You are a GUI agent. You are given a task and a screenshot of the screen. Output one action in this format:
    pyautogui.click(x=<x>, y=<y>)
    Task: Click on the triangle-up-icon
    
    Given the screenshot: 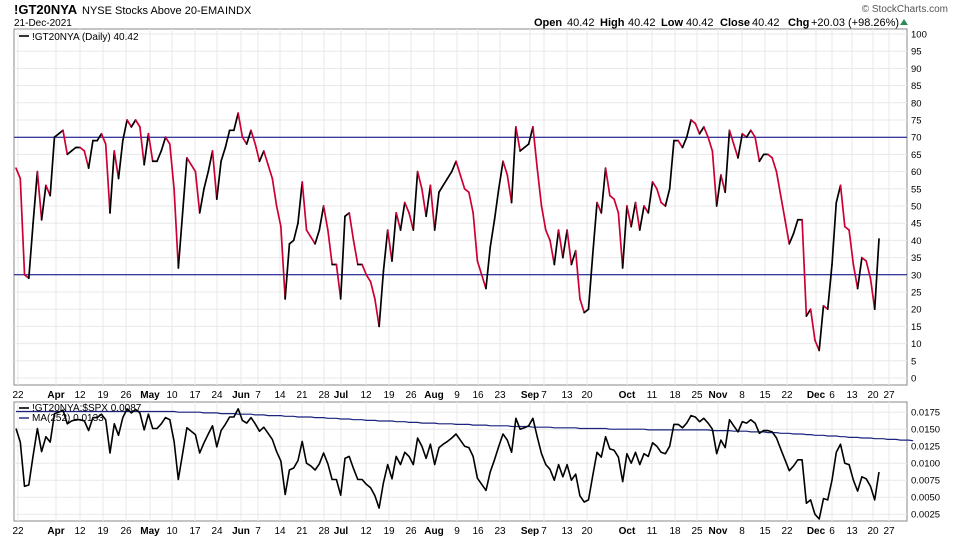 What is the action you would take?
    pyautogui.click(x=904, y=22)
    